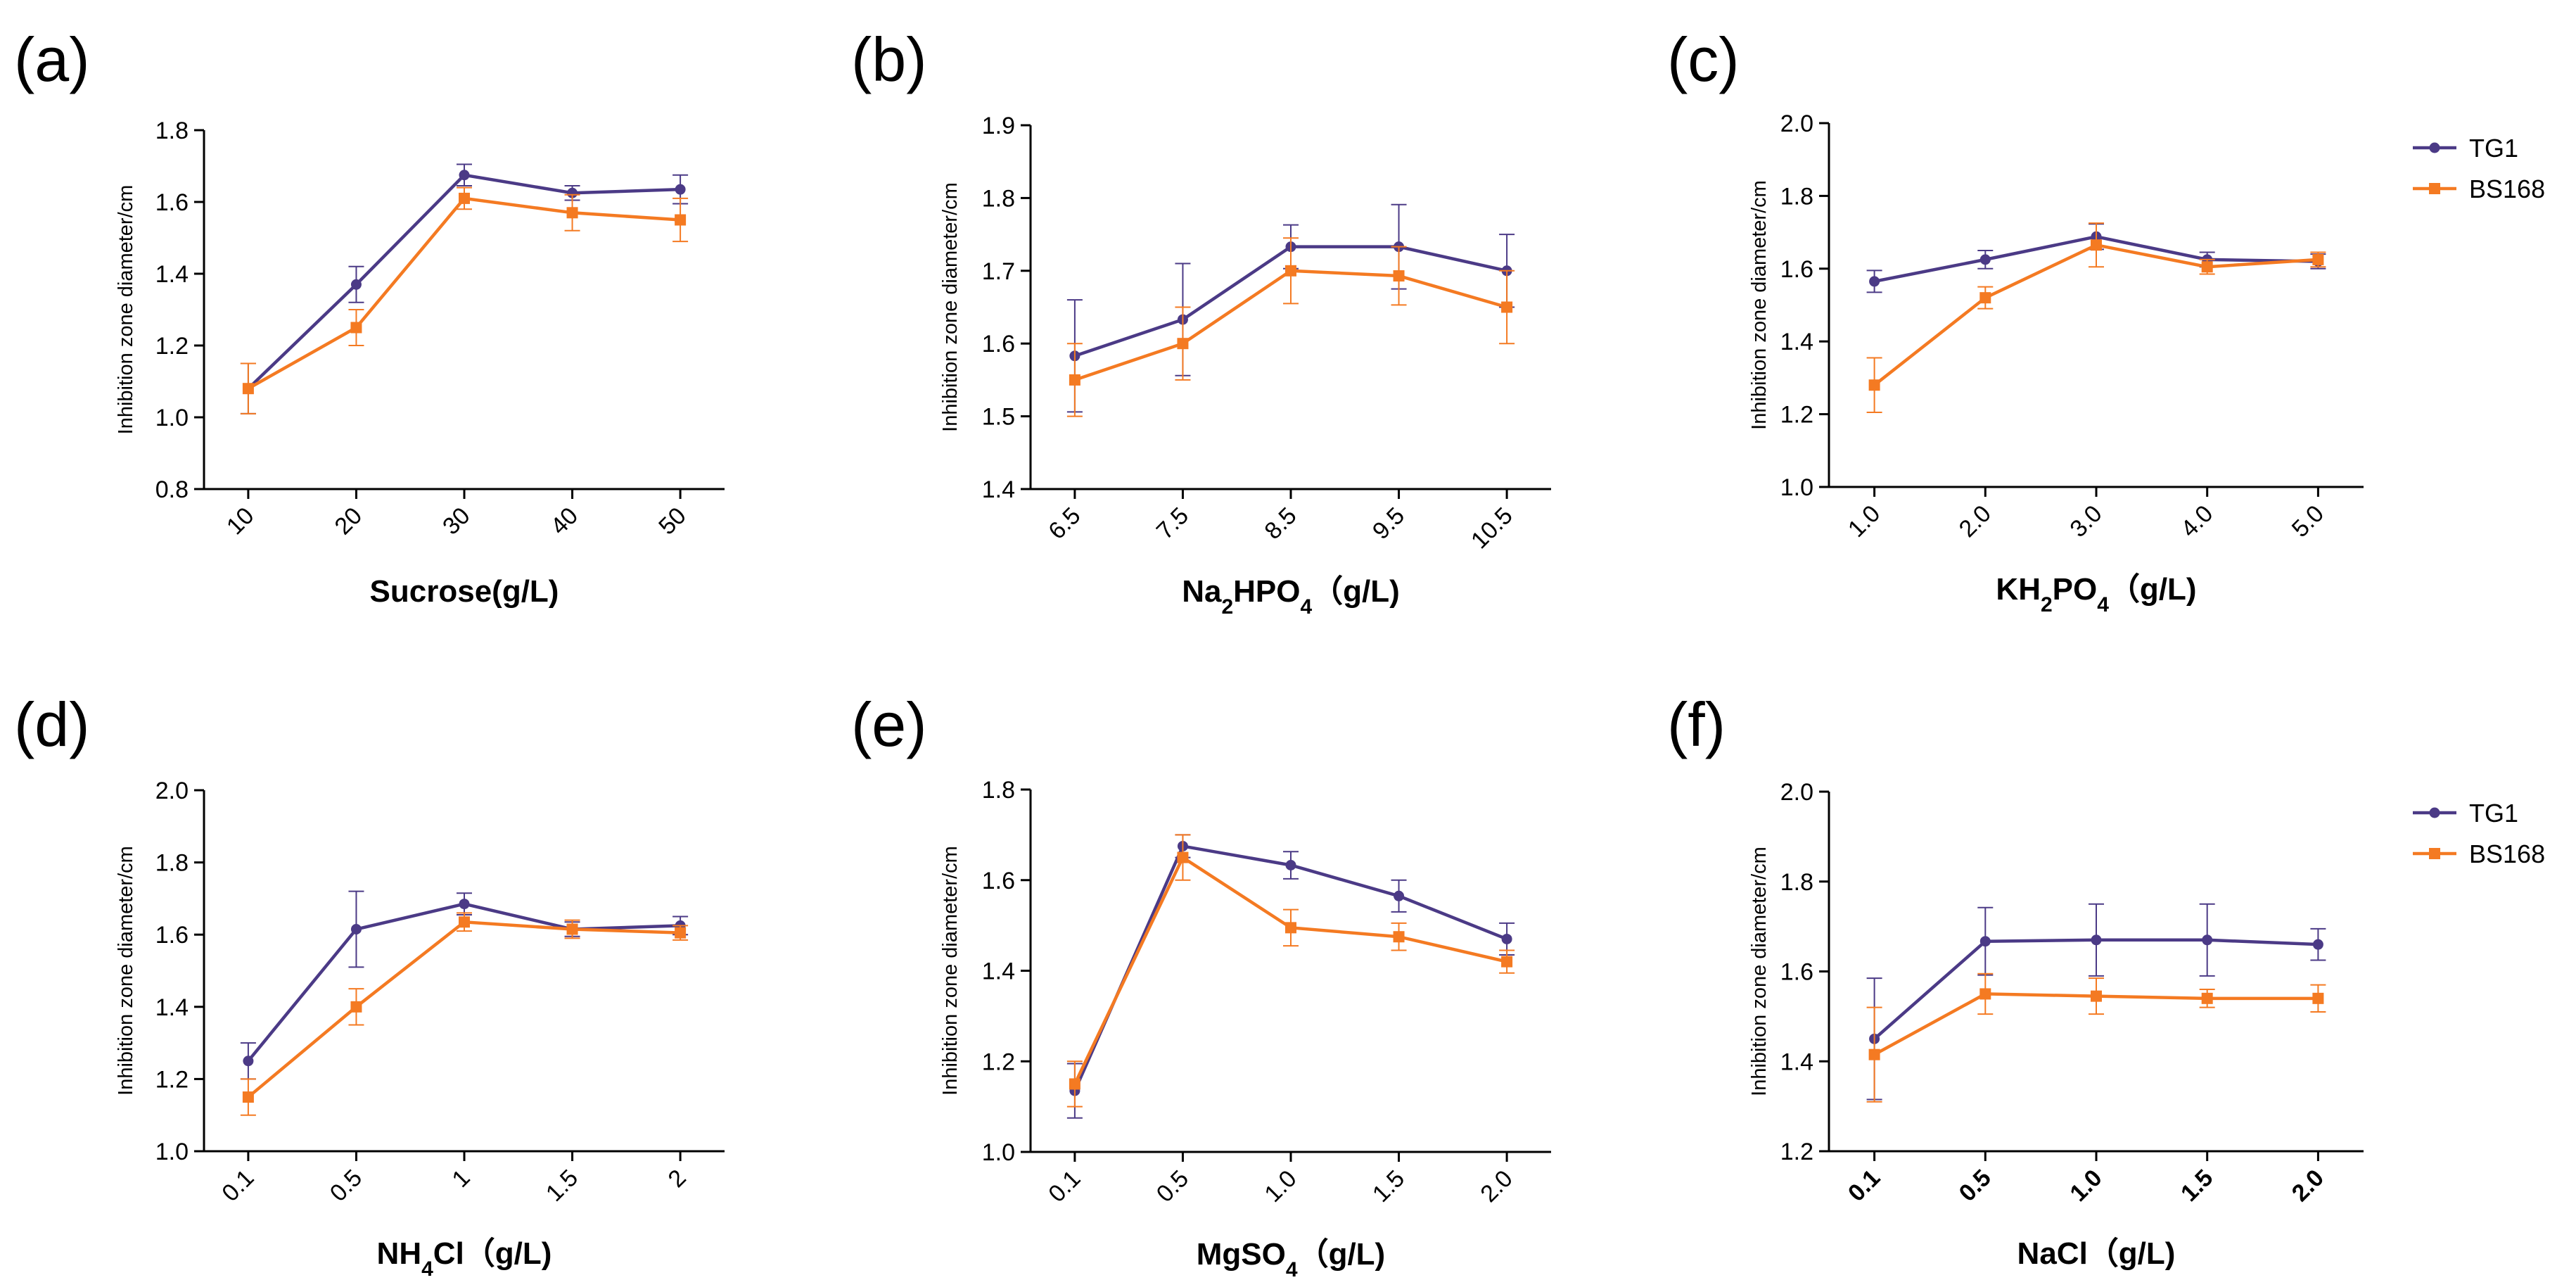  What do you see at coordinates (52, 725) in the screenshot?
I see `panel-letter: (d)` at bounding box center [52, 725].